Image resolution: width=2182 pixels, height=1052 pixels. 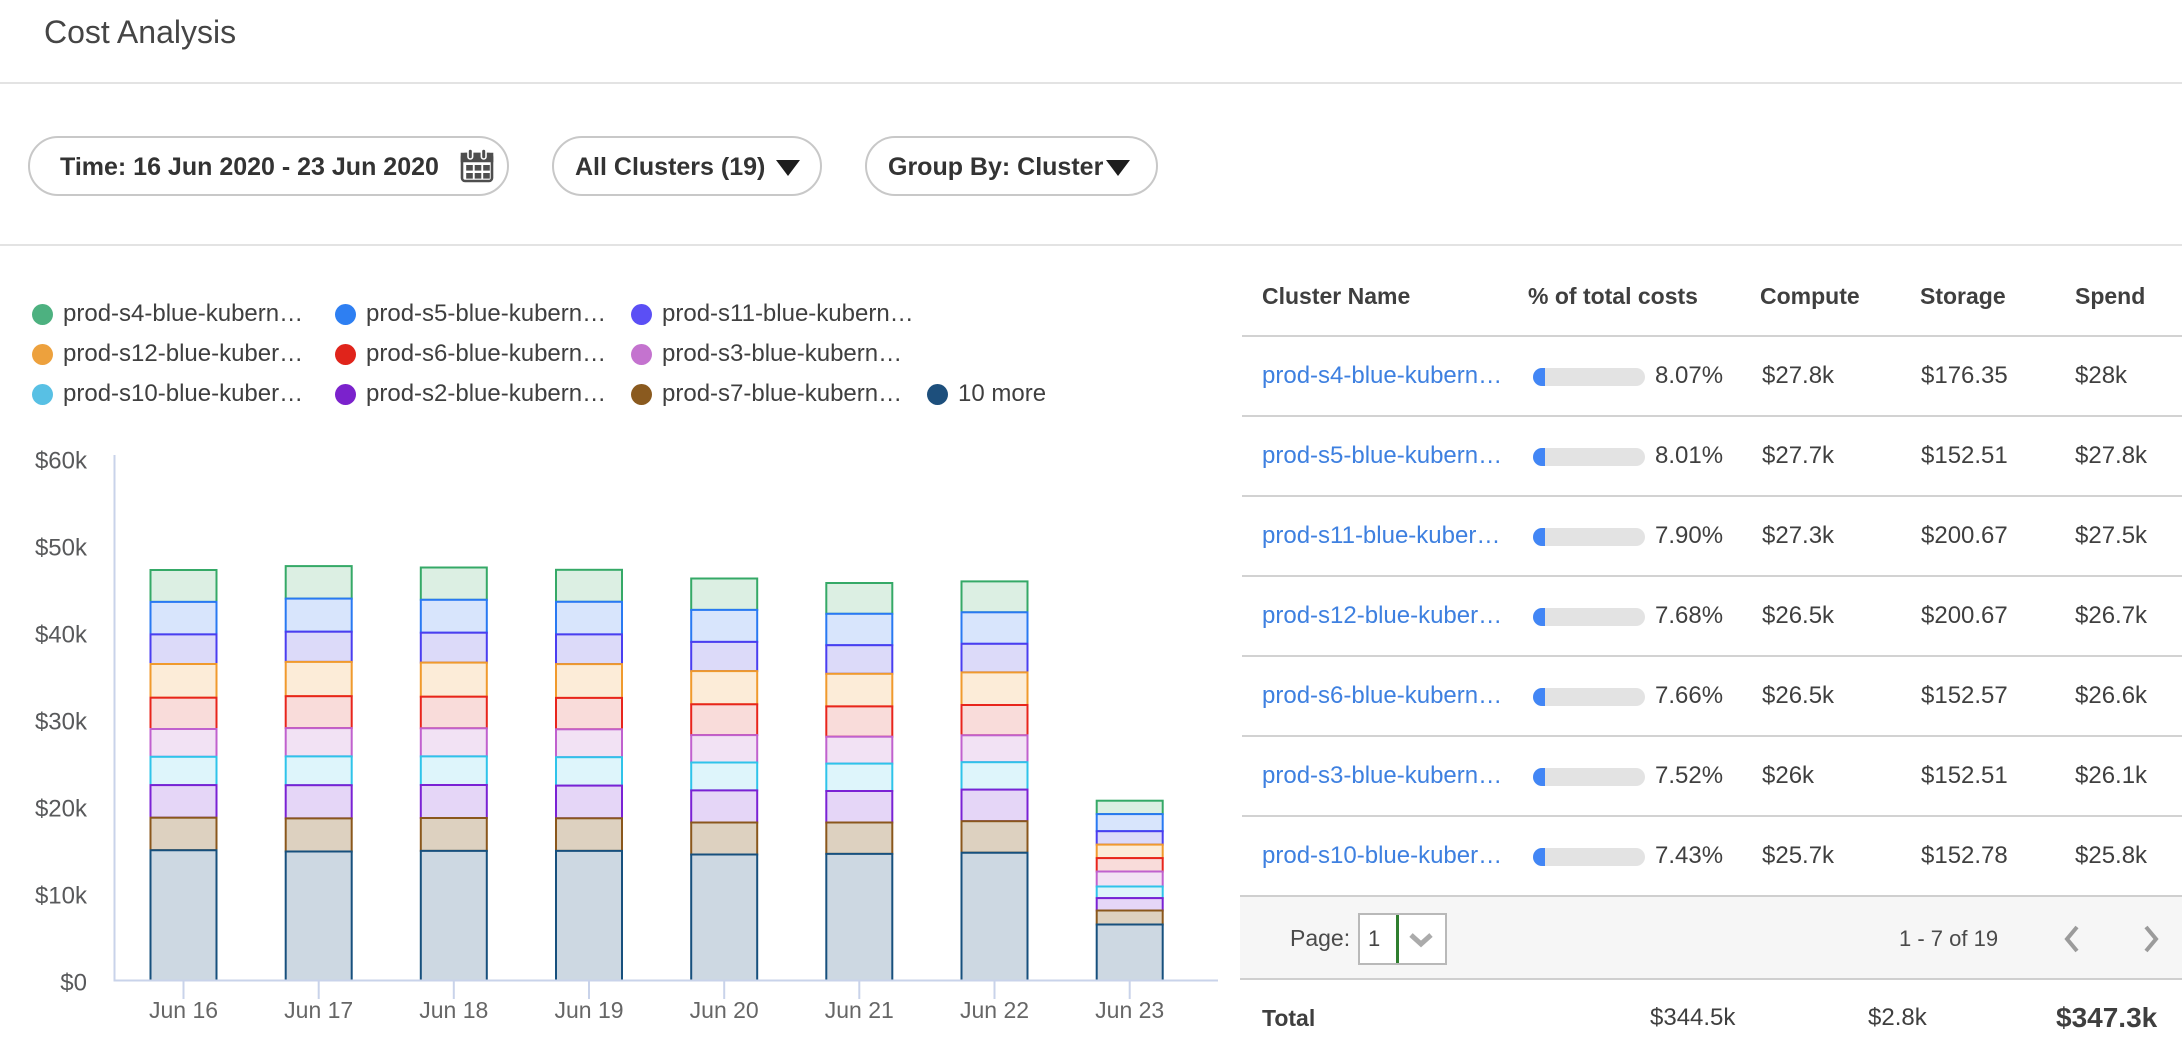 I want to click on svg-text: $0, so click(x=73, y=983).